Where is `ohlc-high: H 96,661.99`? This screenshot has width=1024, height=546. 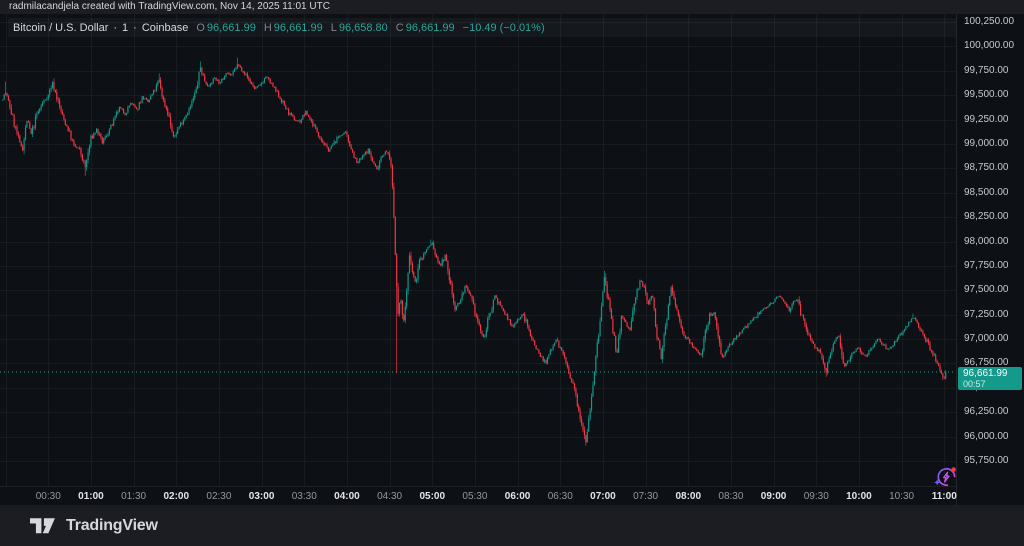 ohlc-high: H 96,661.99 is located at coordinates (293, 27).